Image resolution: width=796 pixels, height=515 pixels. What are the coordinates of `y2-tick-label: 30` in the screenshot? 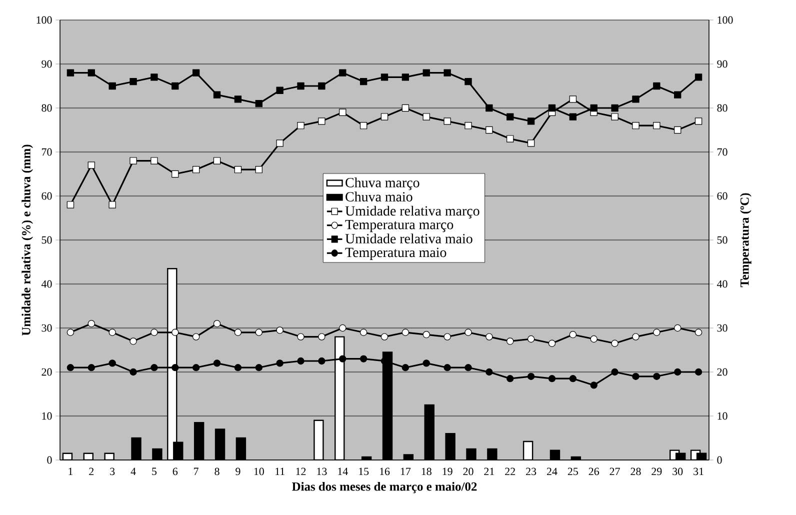 It's located at (722, 328).